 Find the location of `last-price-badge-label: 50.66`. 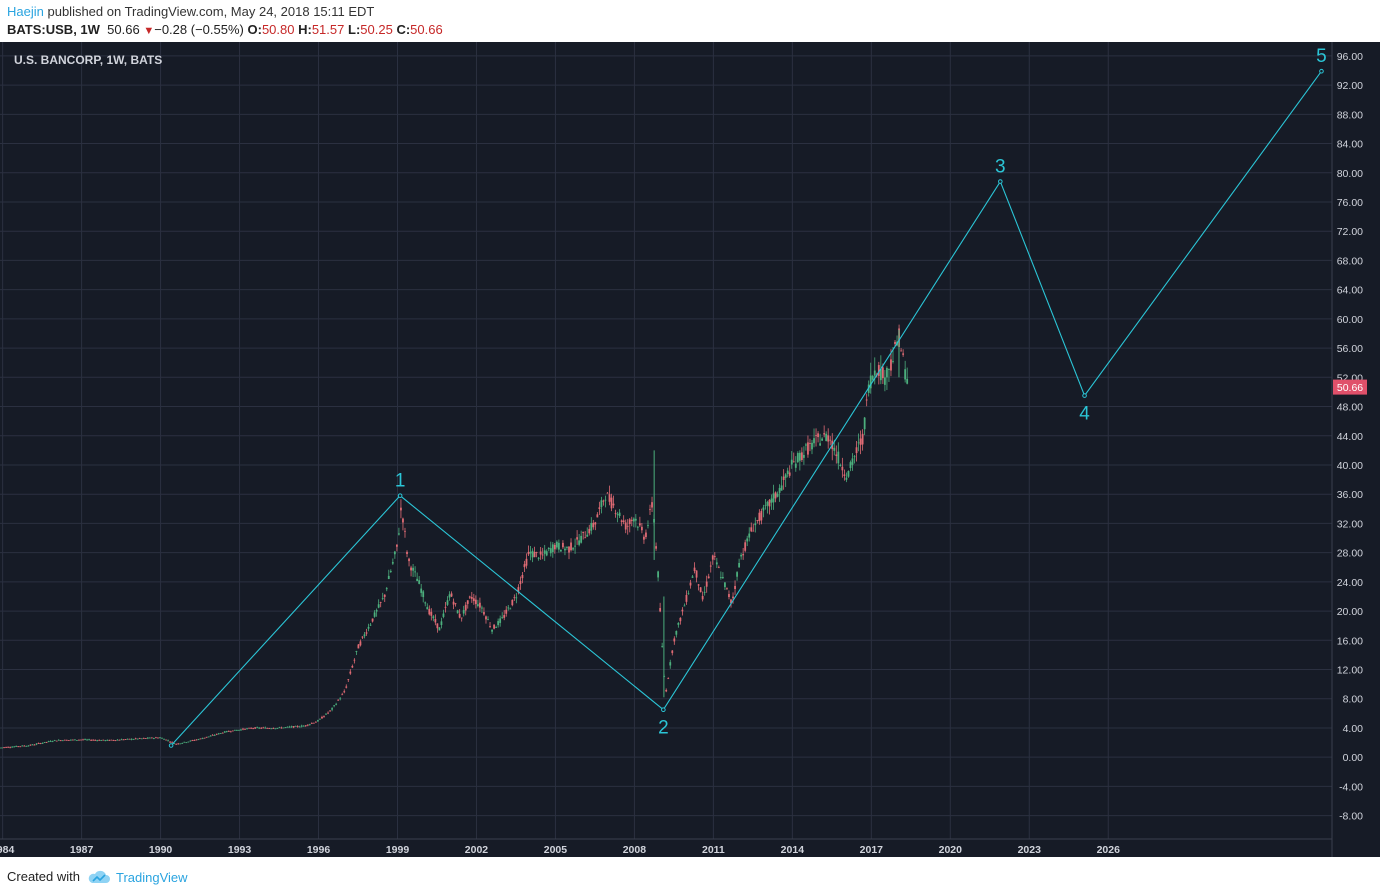

last-price-badge-label: 50.66 is located at coordinates (1350, 388).